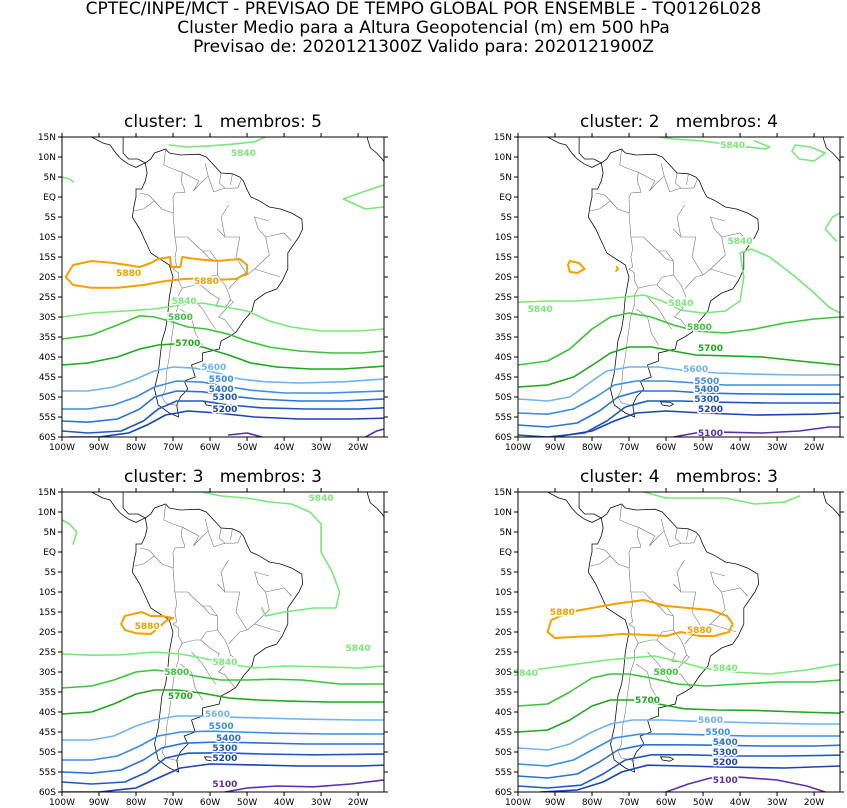  I want to click on panel-title: cluster: 1 membros: 5, so click(223, 122).